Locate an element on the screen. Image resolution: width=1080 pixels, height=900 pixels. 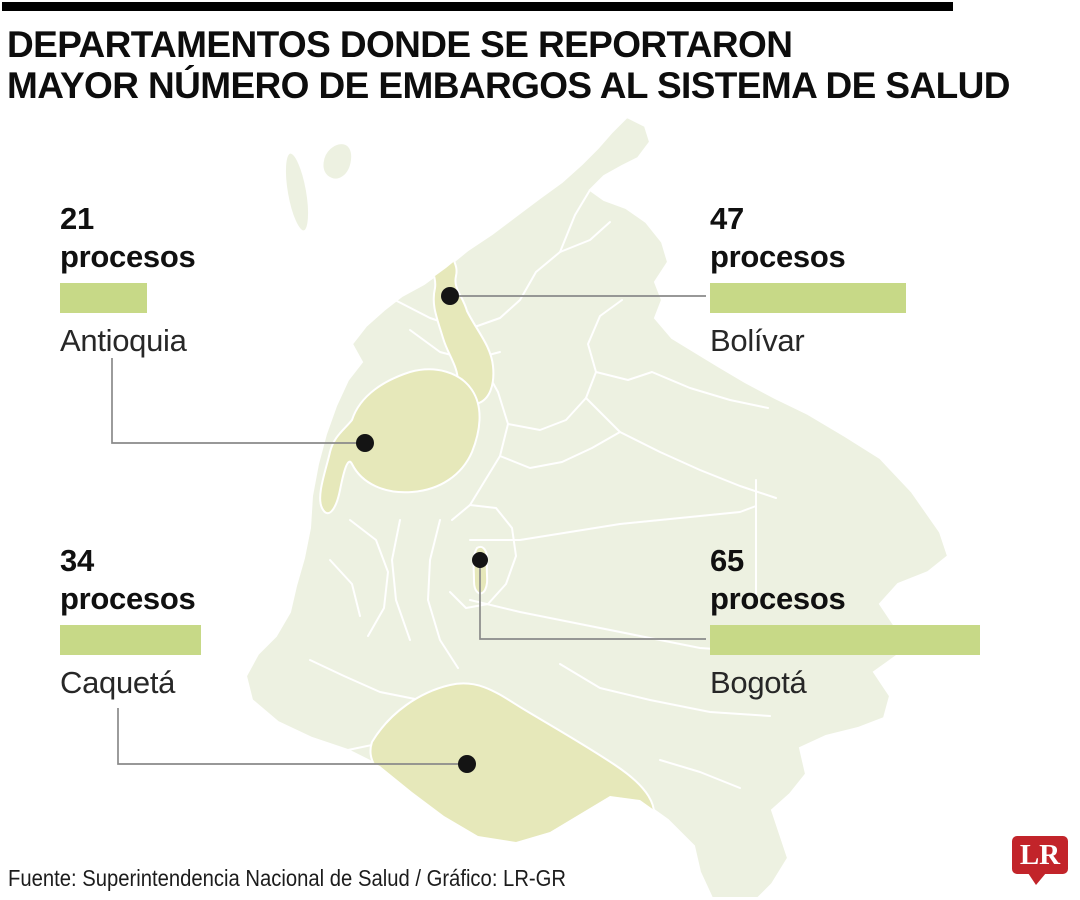
callout-bolivar: 47 procesos Bolívar is located at coordinates (870, 279).